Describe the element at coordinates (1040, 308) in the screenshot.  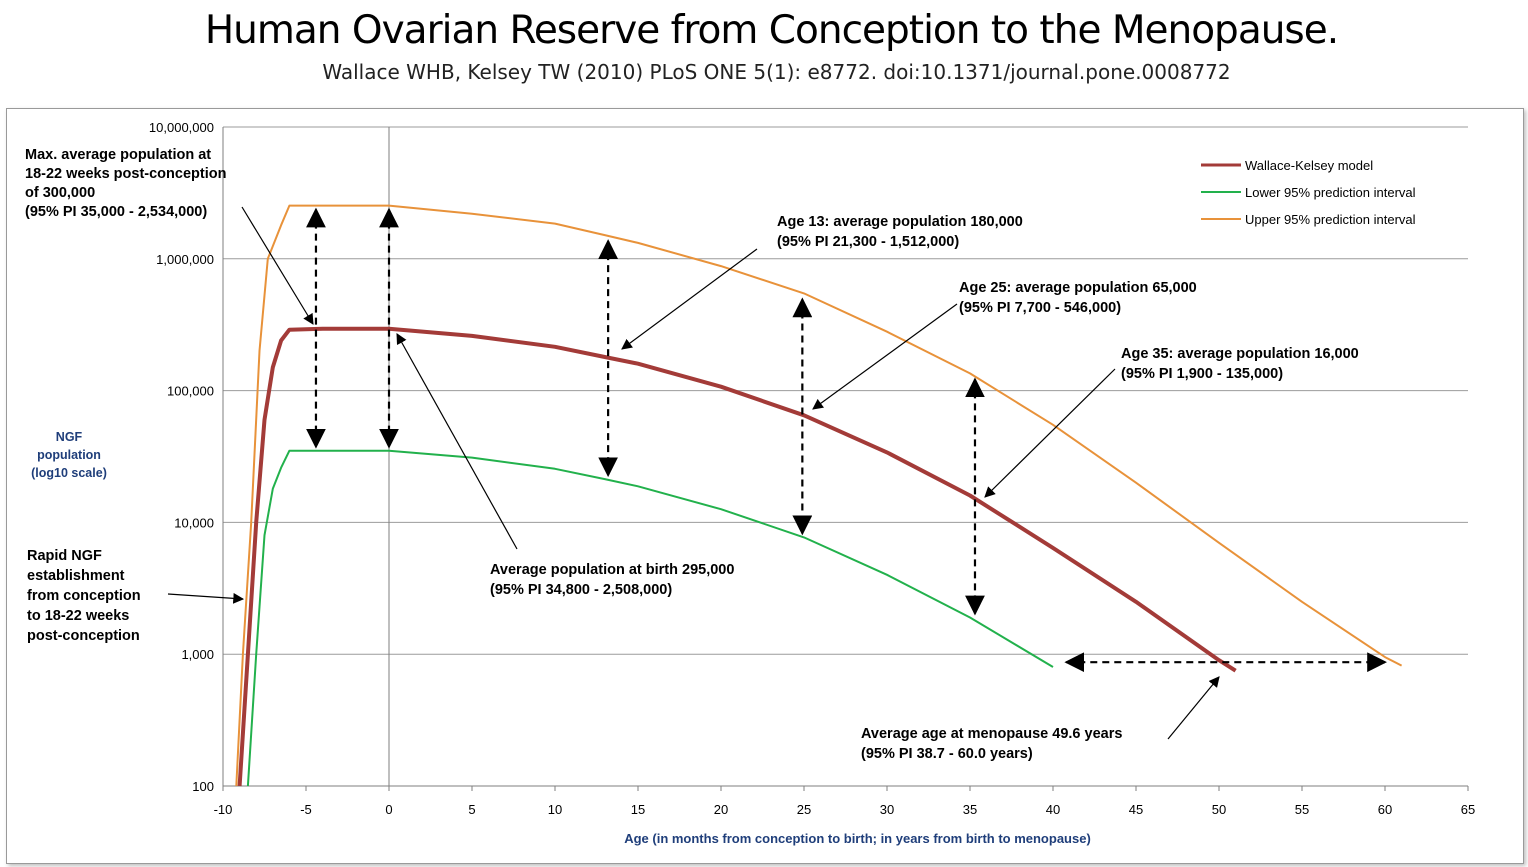
I see `annotation-age25: (95% PI 7,700 - 546,000)` at that location.